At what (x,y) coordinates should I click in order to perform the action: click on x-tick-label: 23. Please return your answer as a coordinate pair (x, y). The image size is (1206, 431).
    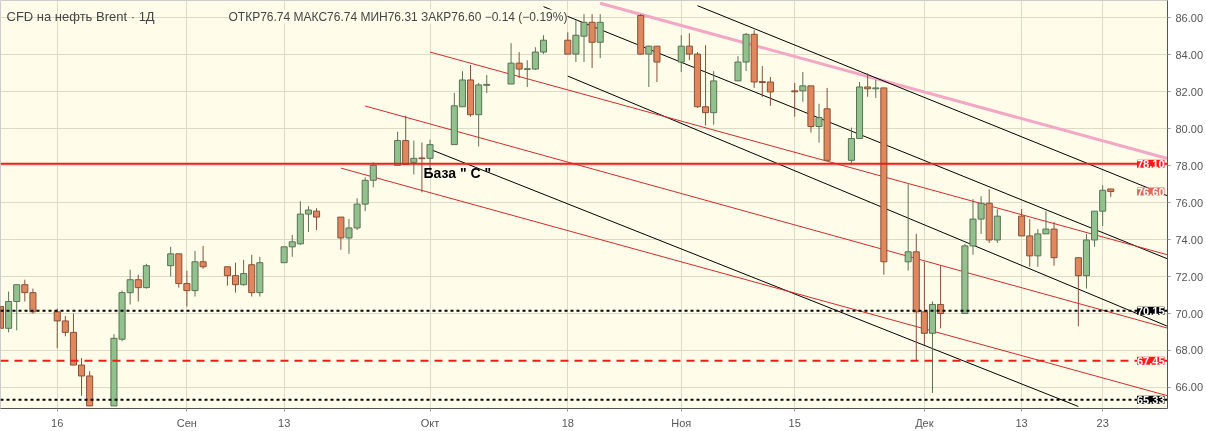
    Looking at the image, I should click on (1102, 422).